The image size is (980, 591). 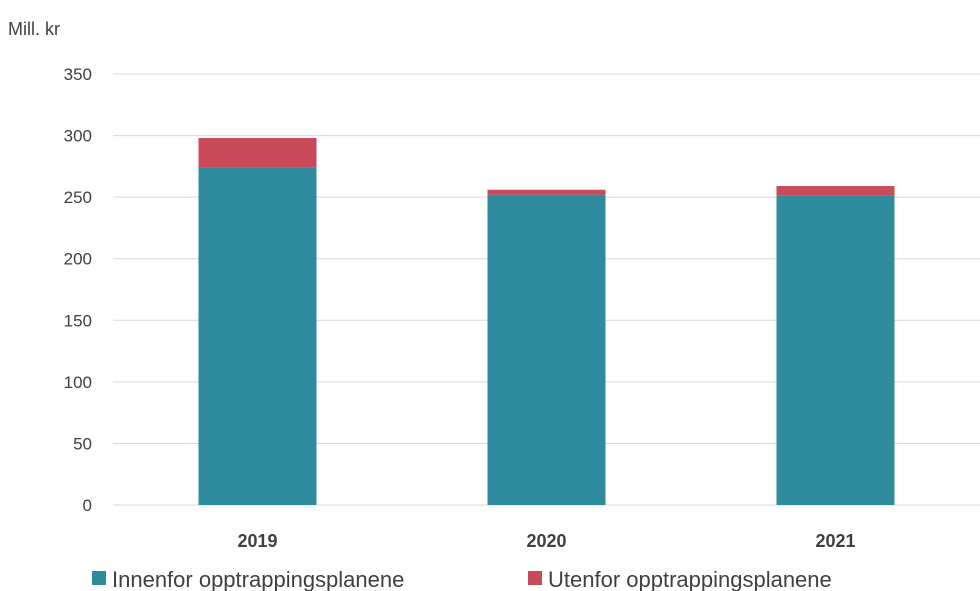 I want to click on x-tick-label: 2020, so click(x=546, y=541).